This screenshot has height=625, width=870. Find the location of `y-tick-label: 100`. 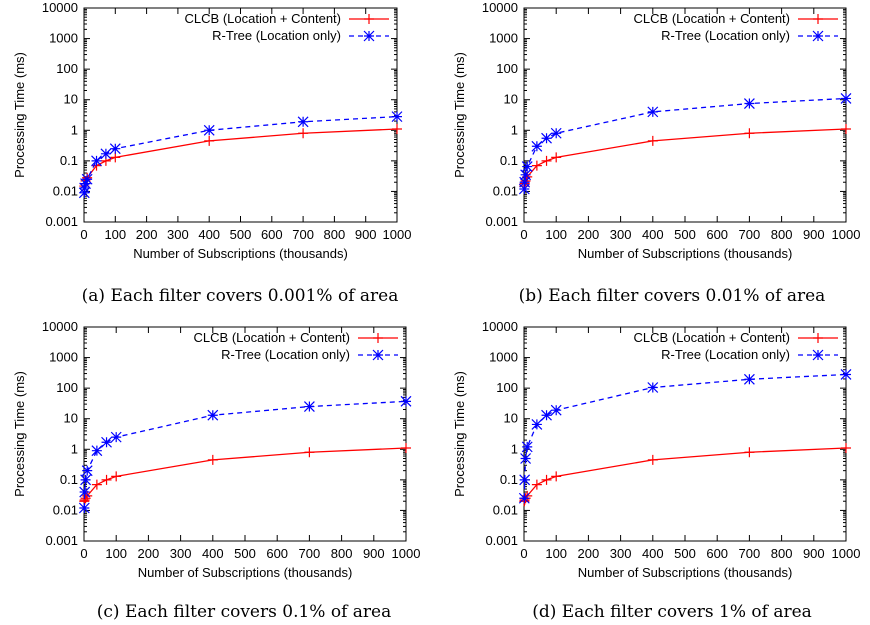

y-tick-label: 100 is located at coordinates (67, 68).